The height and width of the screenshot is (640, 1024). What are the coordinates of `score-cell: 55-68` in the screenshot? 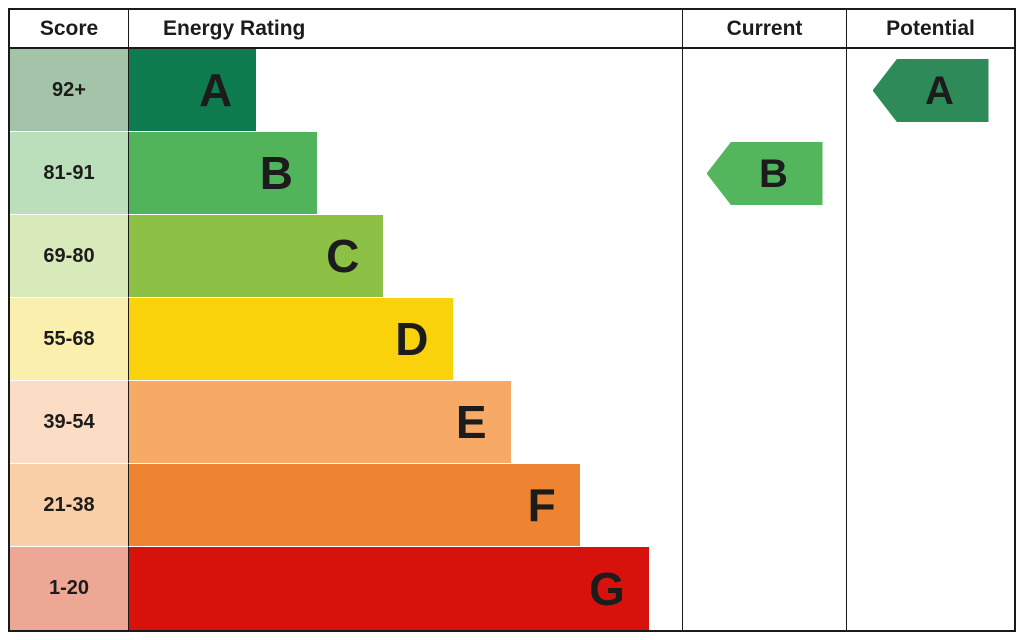 It's located at (69, 339).